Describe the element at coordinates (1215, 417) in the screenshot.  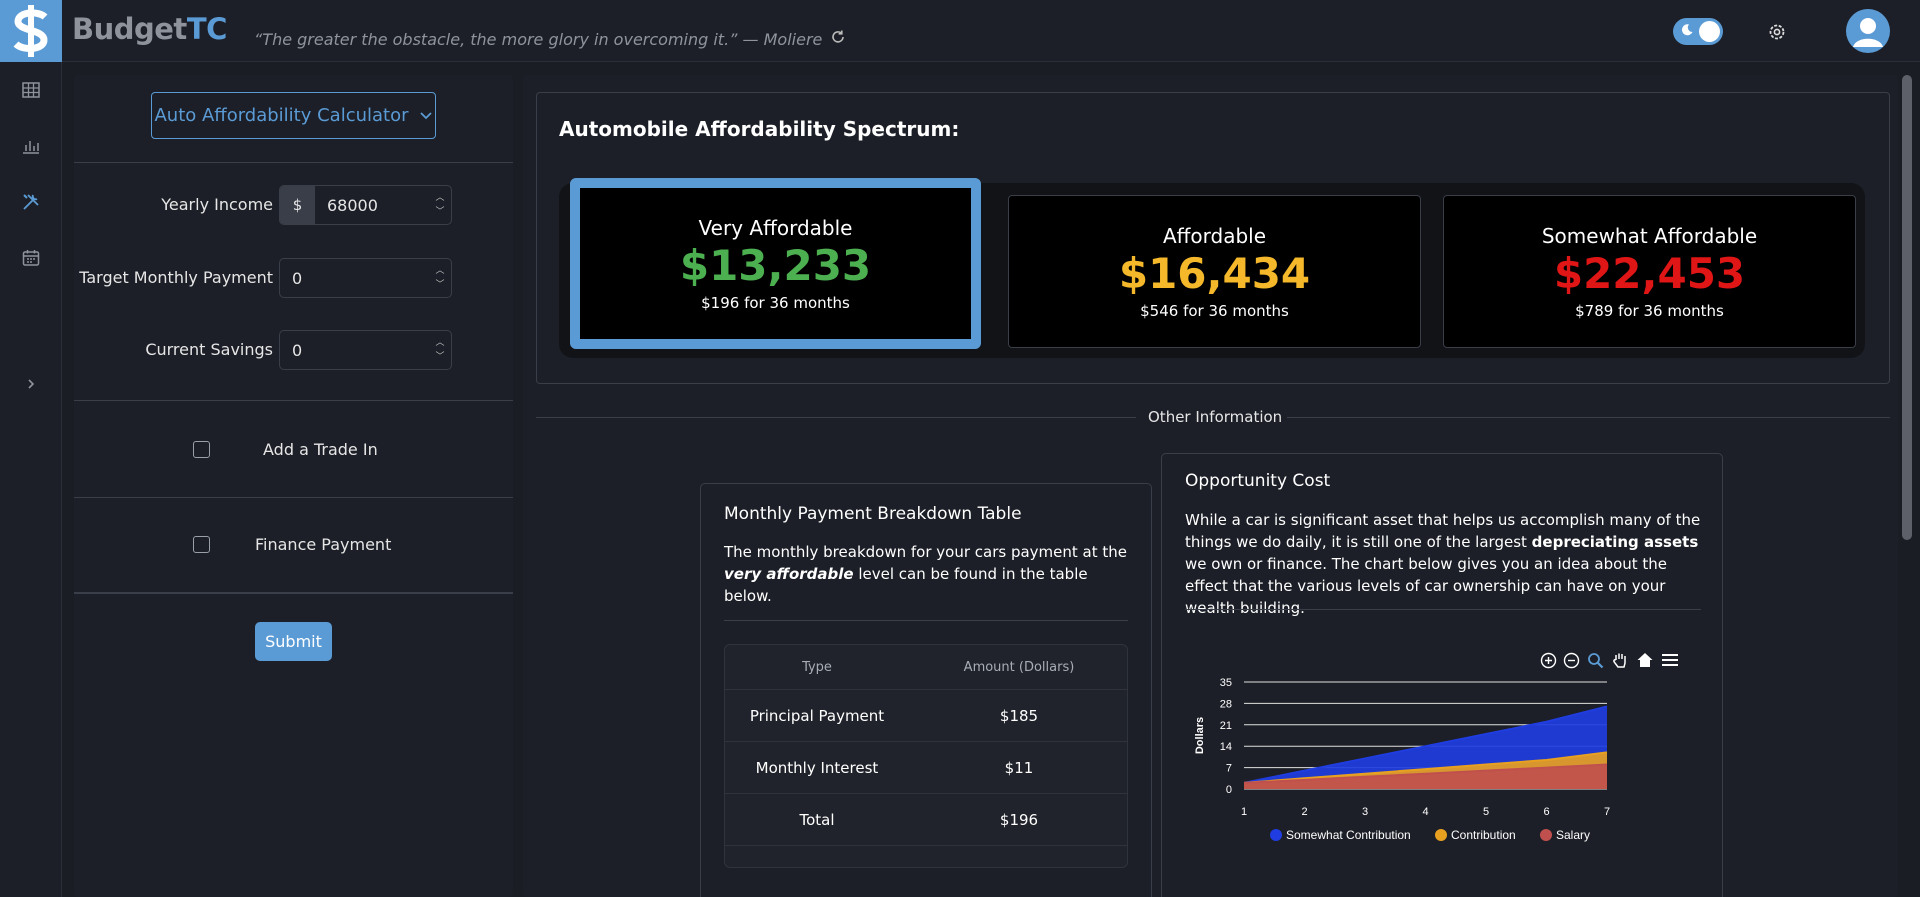
I see `other-information-label: Other Information` at that location.